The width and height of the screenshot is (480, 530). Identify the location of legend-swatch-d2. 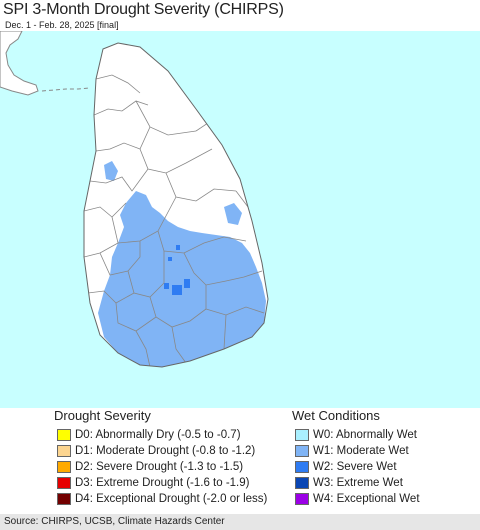
(64, 467).